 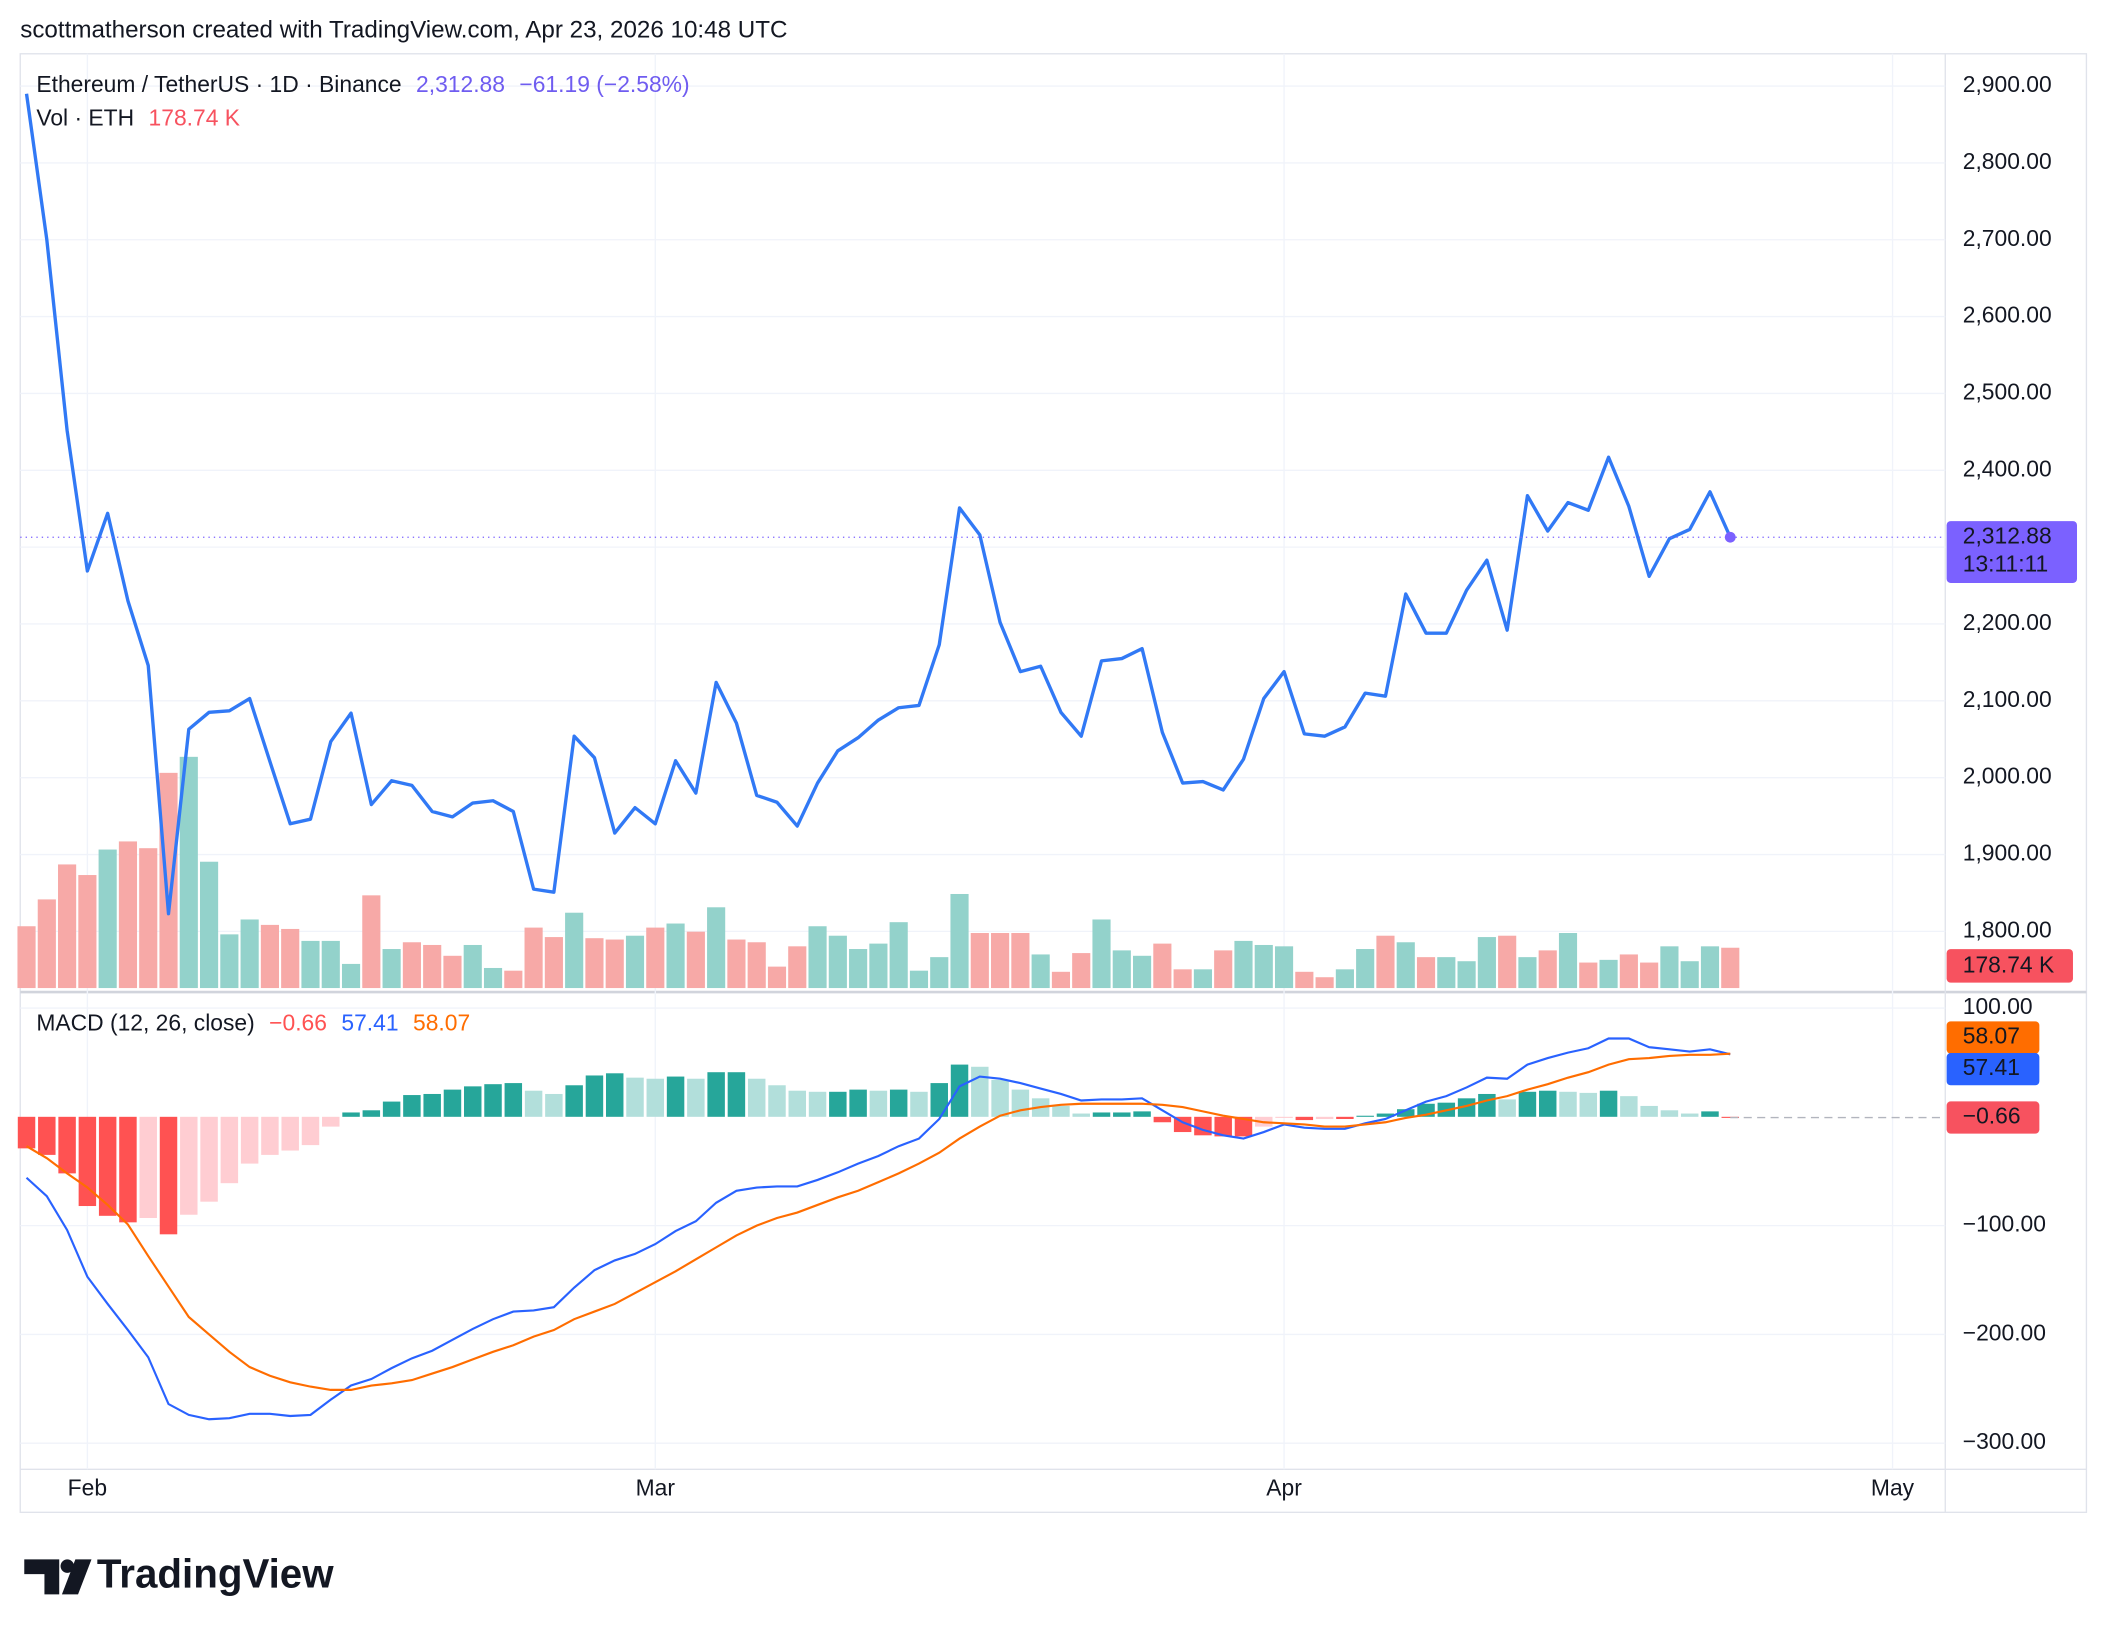 I want to click on symbol: Ethereum / TetherUS · 1D · Binance, so click(x=218, y=84).